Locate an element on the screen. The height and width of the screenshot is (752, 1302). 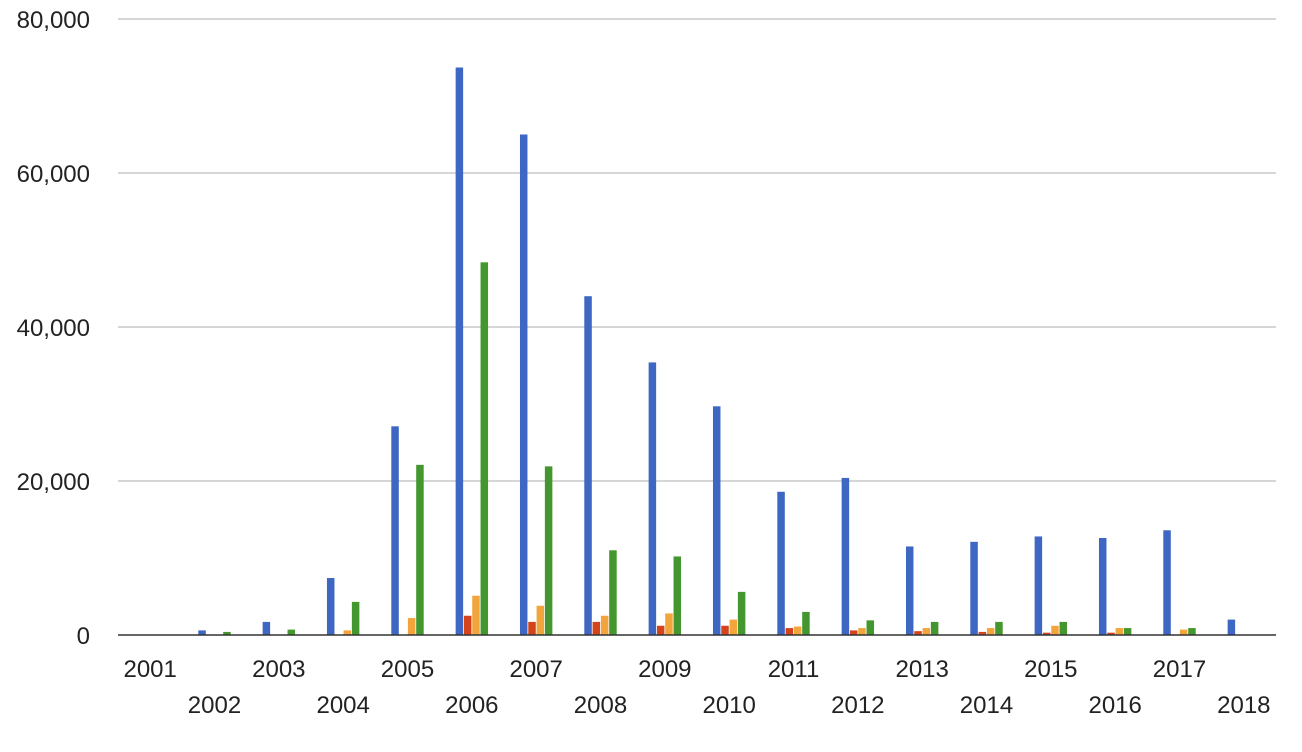
y-tick-label: 40,000 is located at coordinates (53, 328).